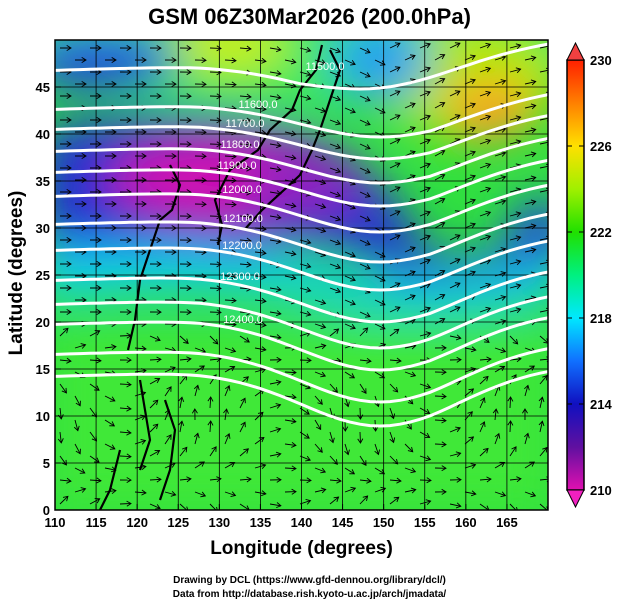 The height and width of the screenshot is (605, 619). Describe the element at coordinates (343, 522) in the screenshot. I see `x-tick-label: 145` at that location.